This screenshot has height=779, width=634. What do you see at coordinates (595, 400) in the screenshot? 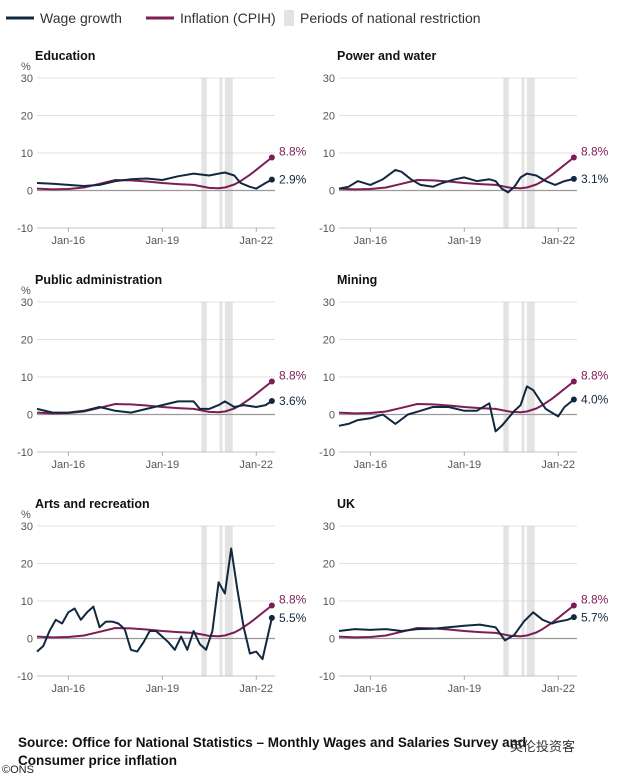
I see `wage-end-label: 4.0%` at bounding box center [595, 400].